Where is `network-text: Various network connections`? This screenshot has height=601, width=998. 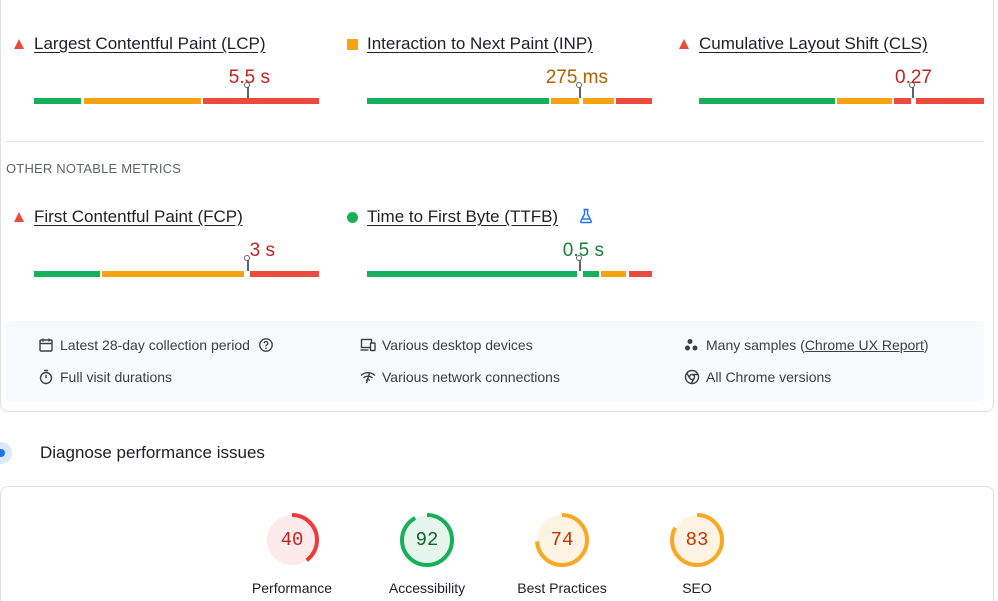 network-text: Various network connections is located at coordinates (471, 377).